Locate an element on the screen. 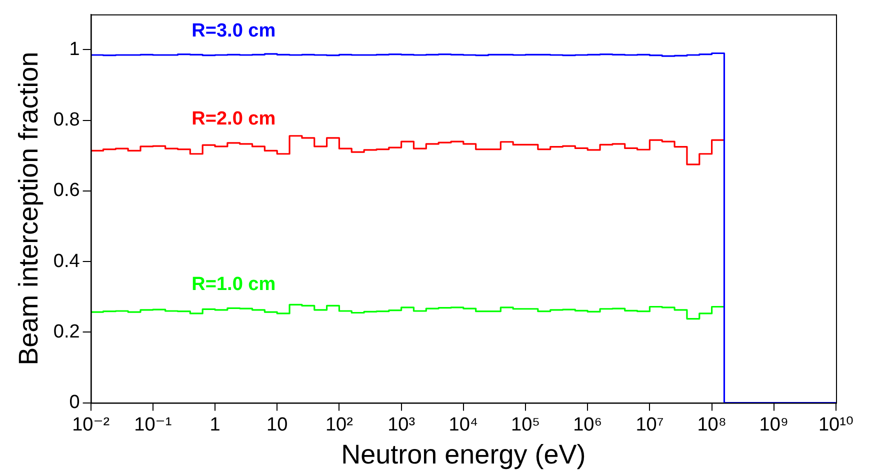  y-tick-label: 0.2 is located at coordinates (66, 331).